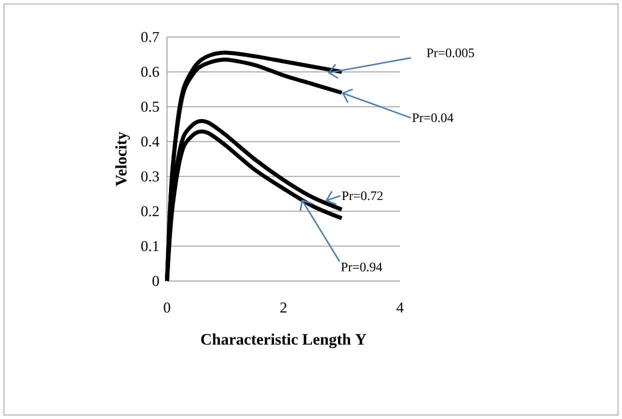  Describe the element at coordinates (400, 307) in the screenshot. I see `x-tick-label: 4` at that location.